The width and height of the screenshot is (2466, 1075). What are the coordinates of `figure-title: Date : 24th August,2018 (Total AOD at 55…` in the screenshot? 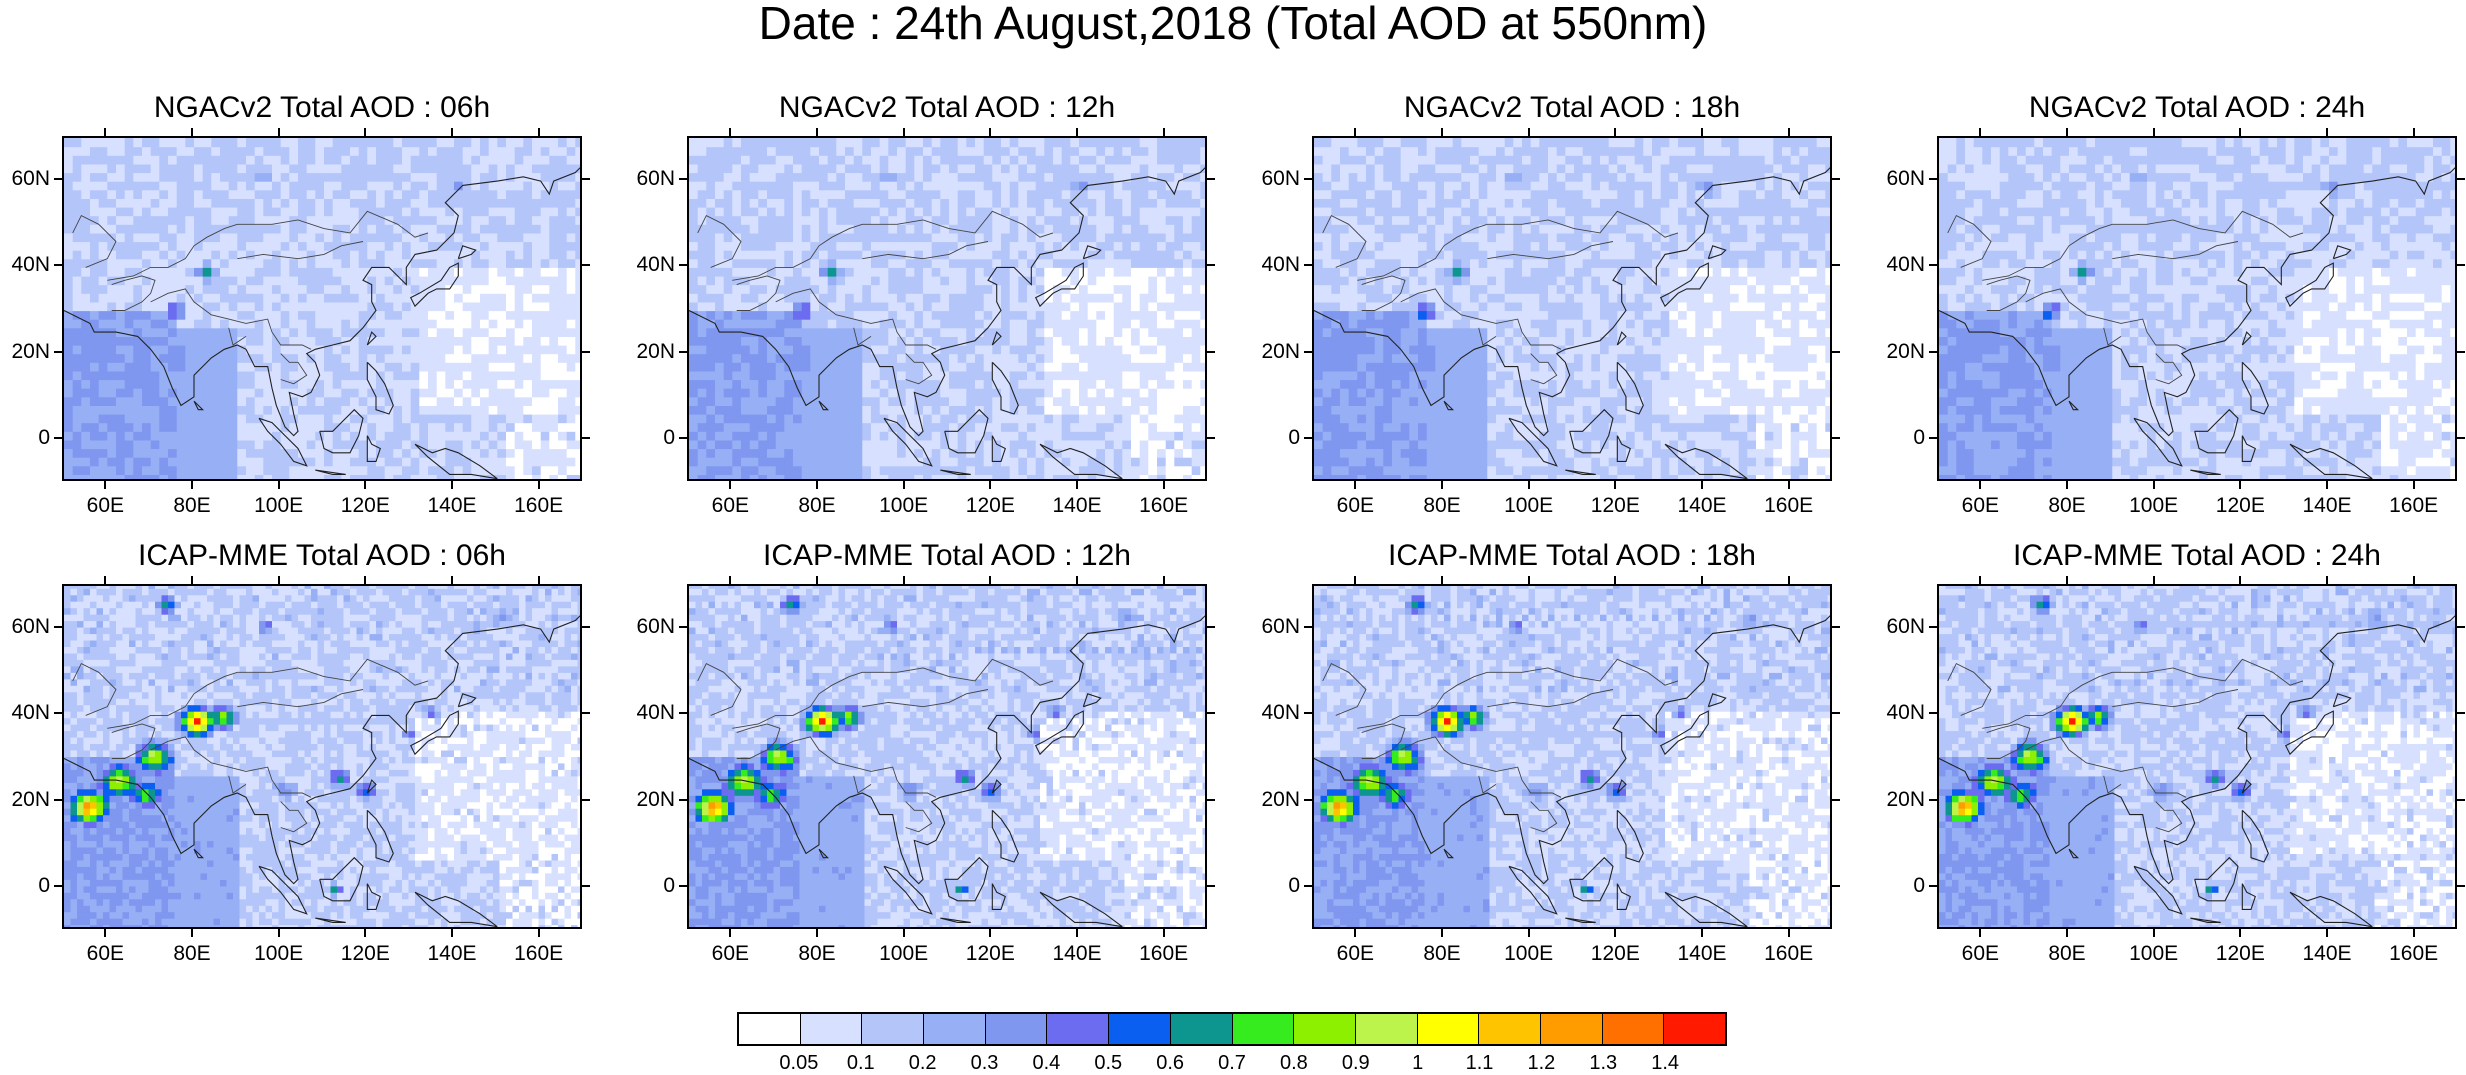 It's located at (1233, 25).